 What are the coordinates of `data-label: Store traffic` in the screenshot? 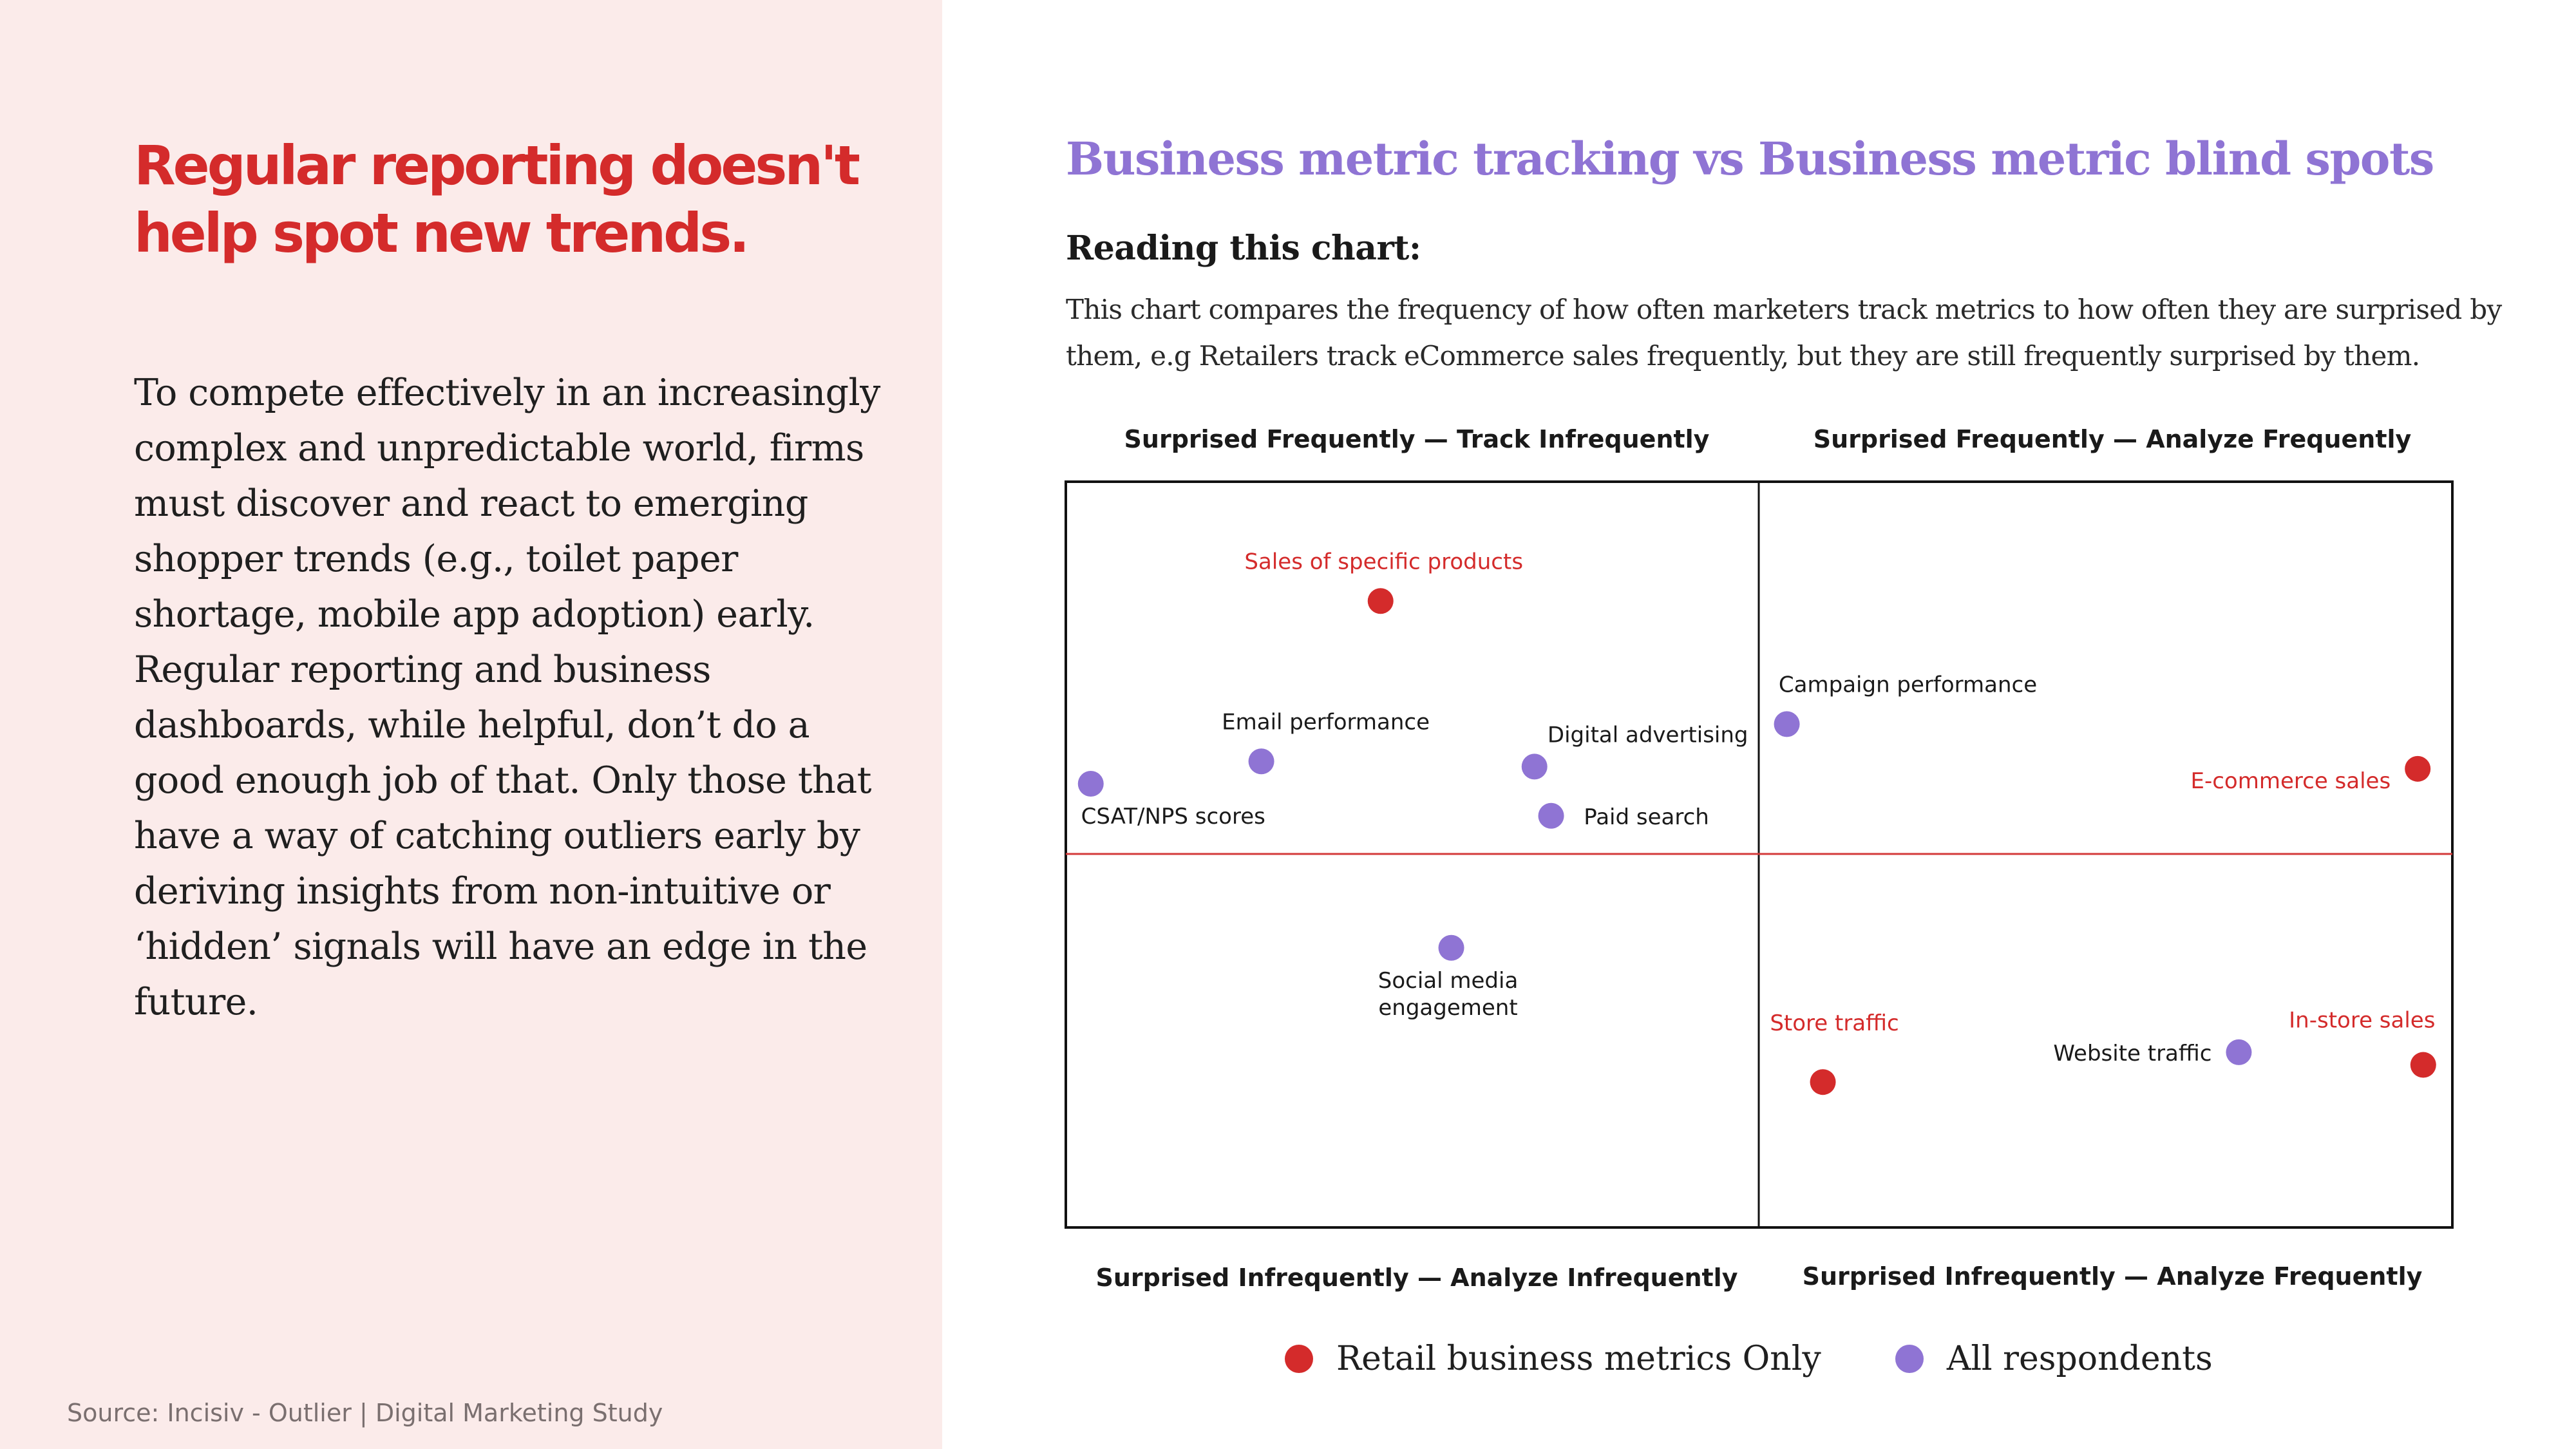 It's located at (1834, 1023).